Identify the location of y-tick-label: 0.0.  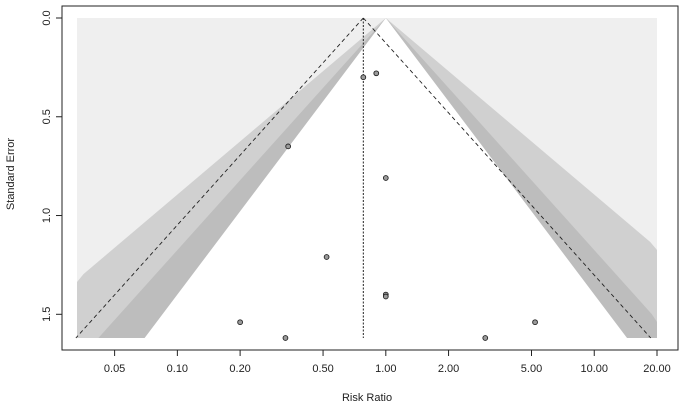
(47, 17).